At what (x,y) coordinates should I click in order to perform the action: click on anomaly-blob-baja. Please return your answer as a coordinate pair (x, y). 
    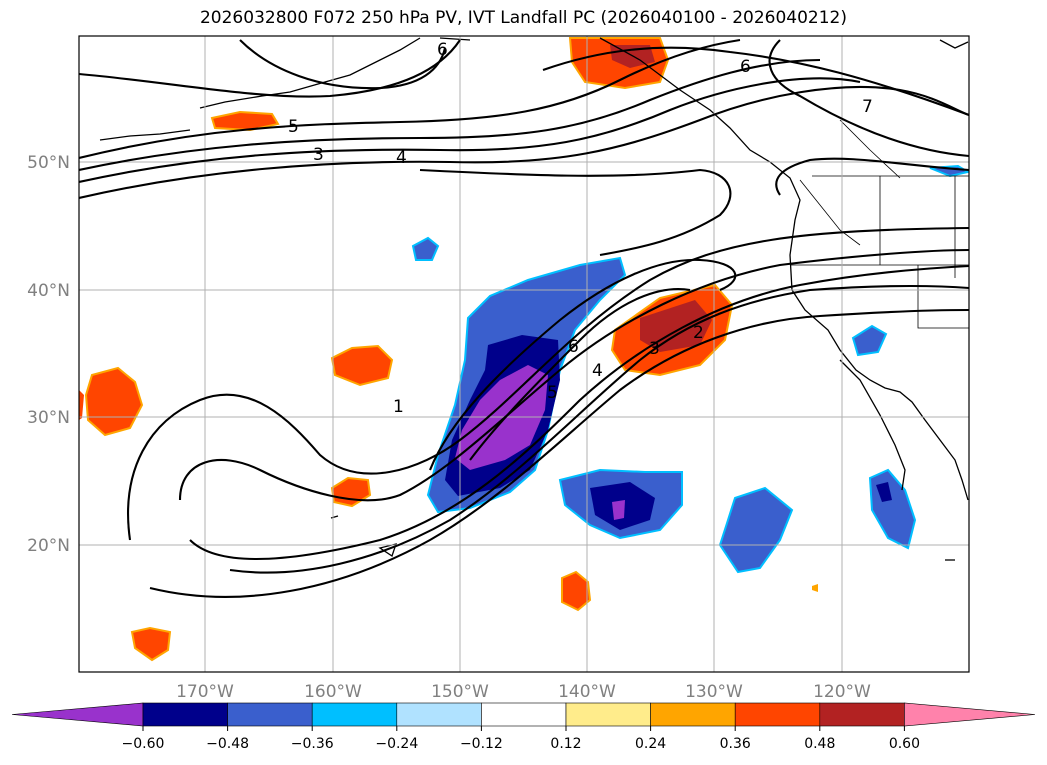
    Looking at the image, I should click on (756, 530).